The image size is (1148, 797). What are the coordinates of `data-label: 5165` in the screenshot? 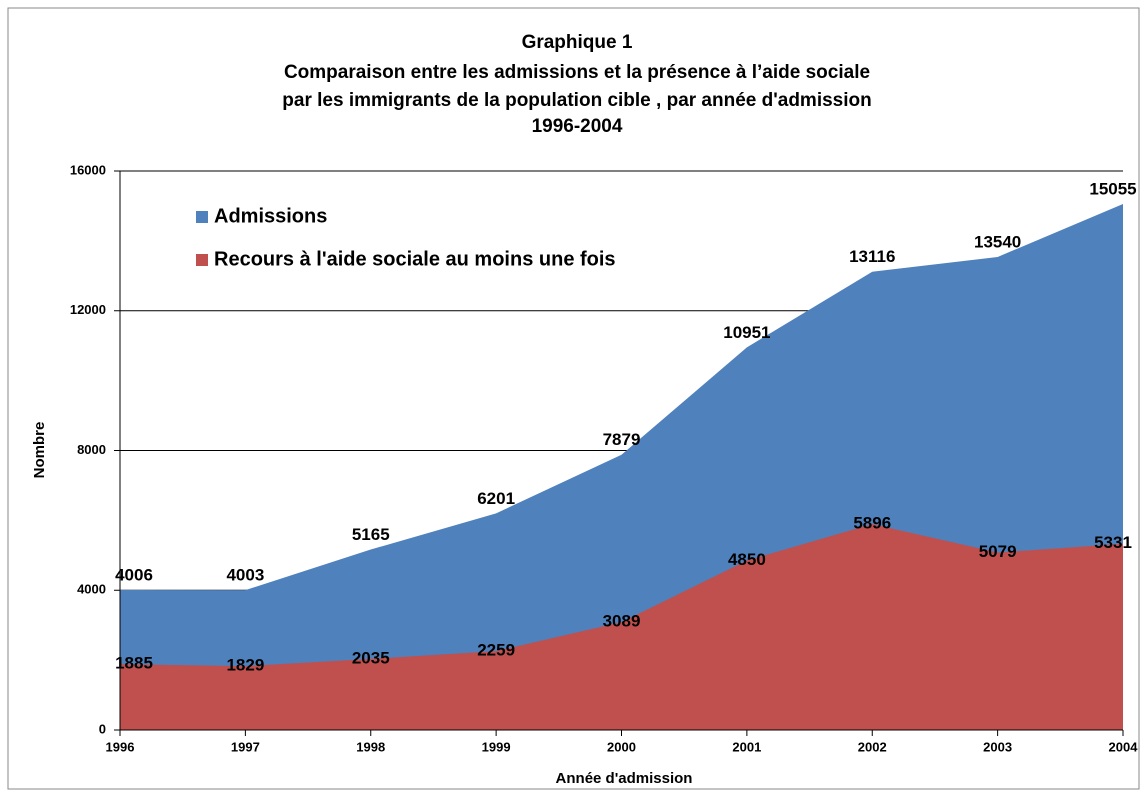 It's located at (371, 534).